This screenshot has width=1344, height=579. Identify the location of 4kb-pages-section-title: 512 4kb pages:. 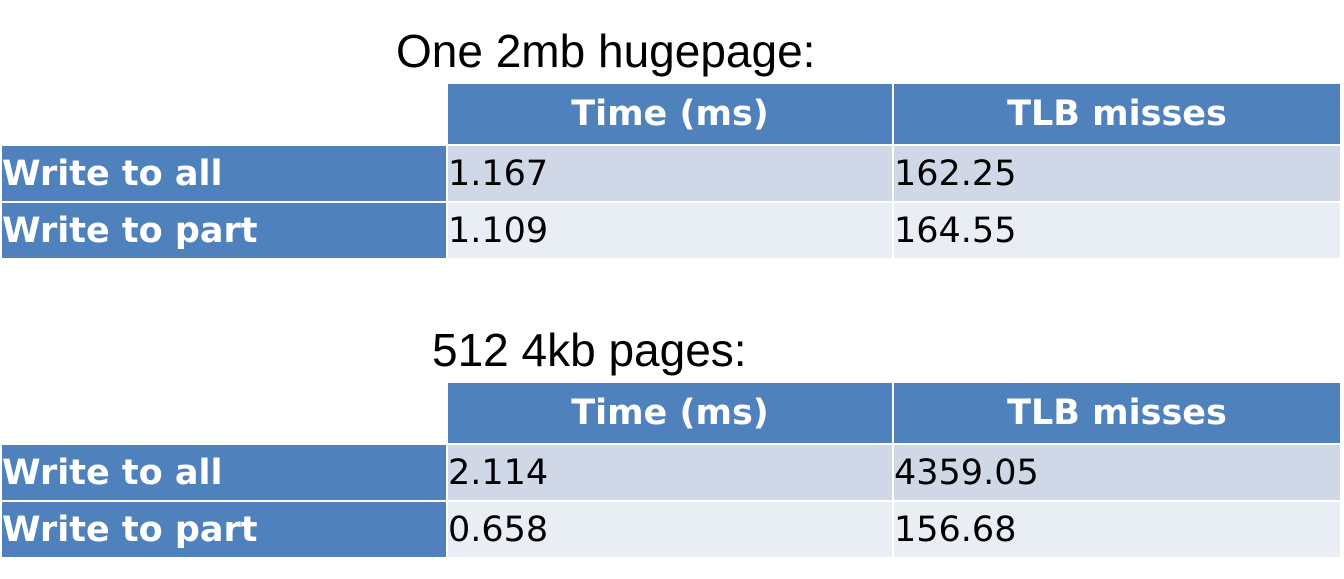
(589, 350).